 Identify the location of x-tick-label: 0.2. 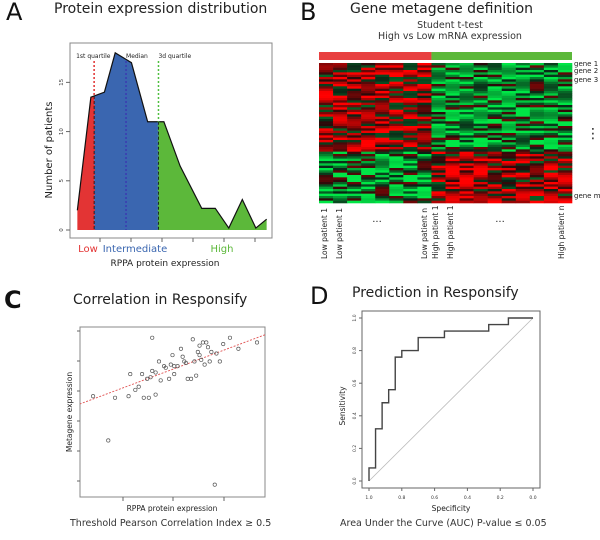
(500, 498).